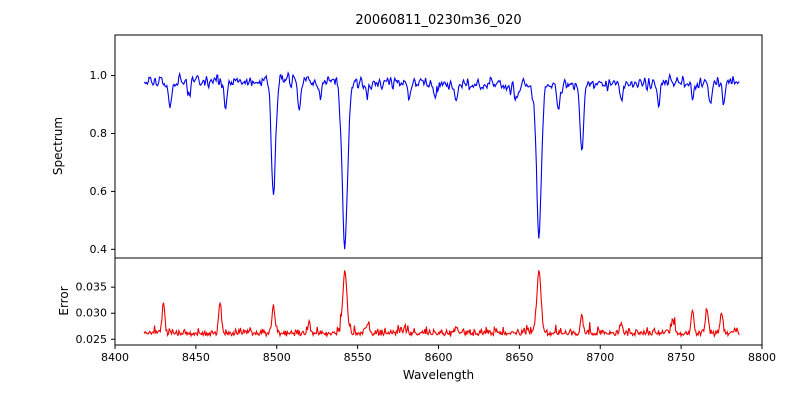 Image resolution: width=800 pixels, height=400 pixels. I want to click on error-y-tick-label: 0.025, so click(92, 339).